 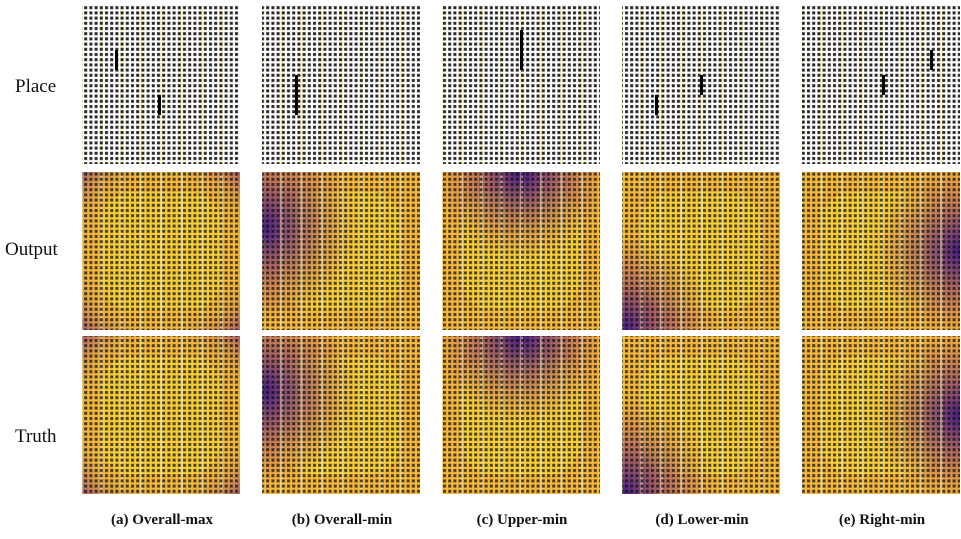 I want to click on caption: (d) Lower-min, so click(x=702, y=520).